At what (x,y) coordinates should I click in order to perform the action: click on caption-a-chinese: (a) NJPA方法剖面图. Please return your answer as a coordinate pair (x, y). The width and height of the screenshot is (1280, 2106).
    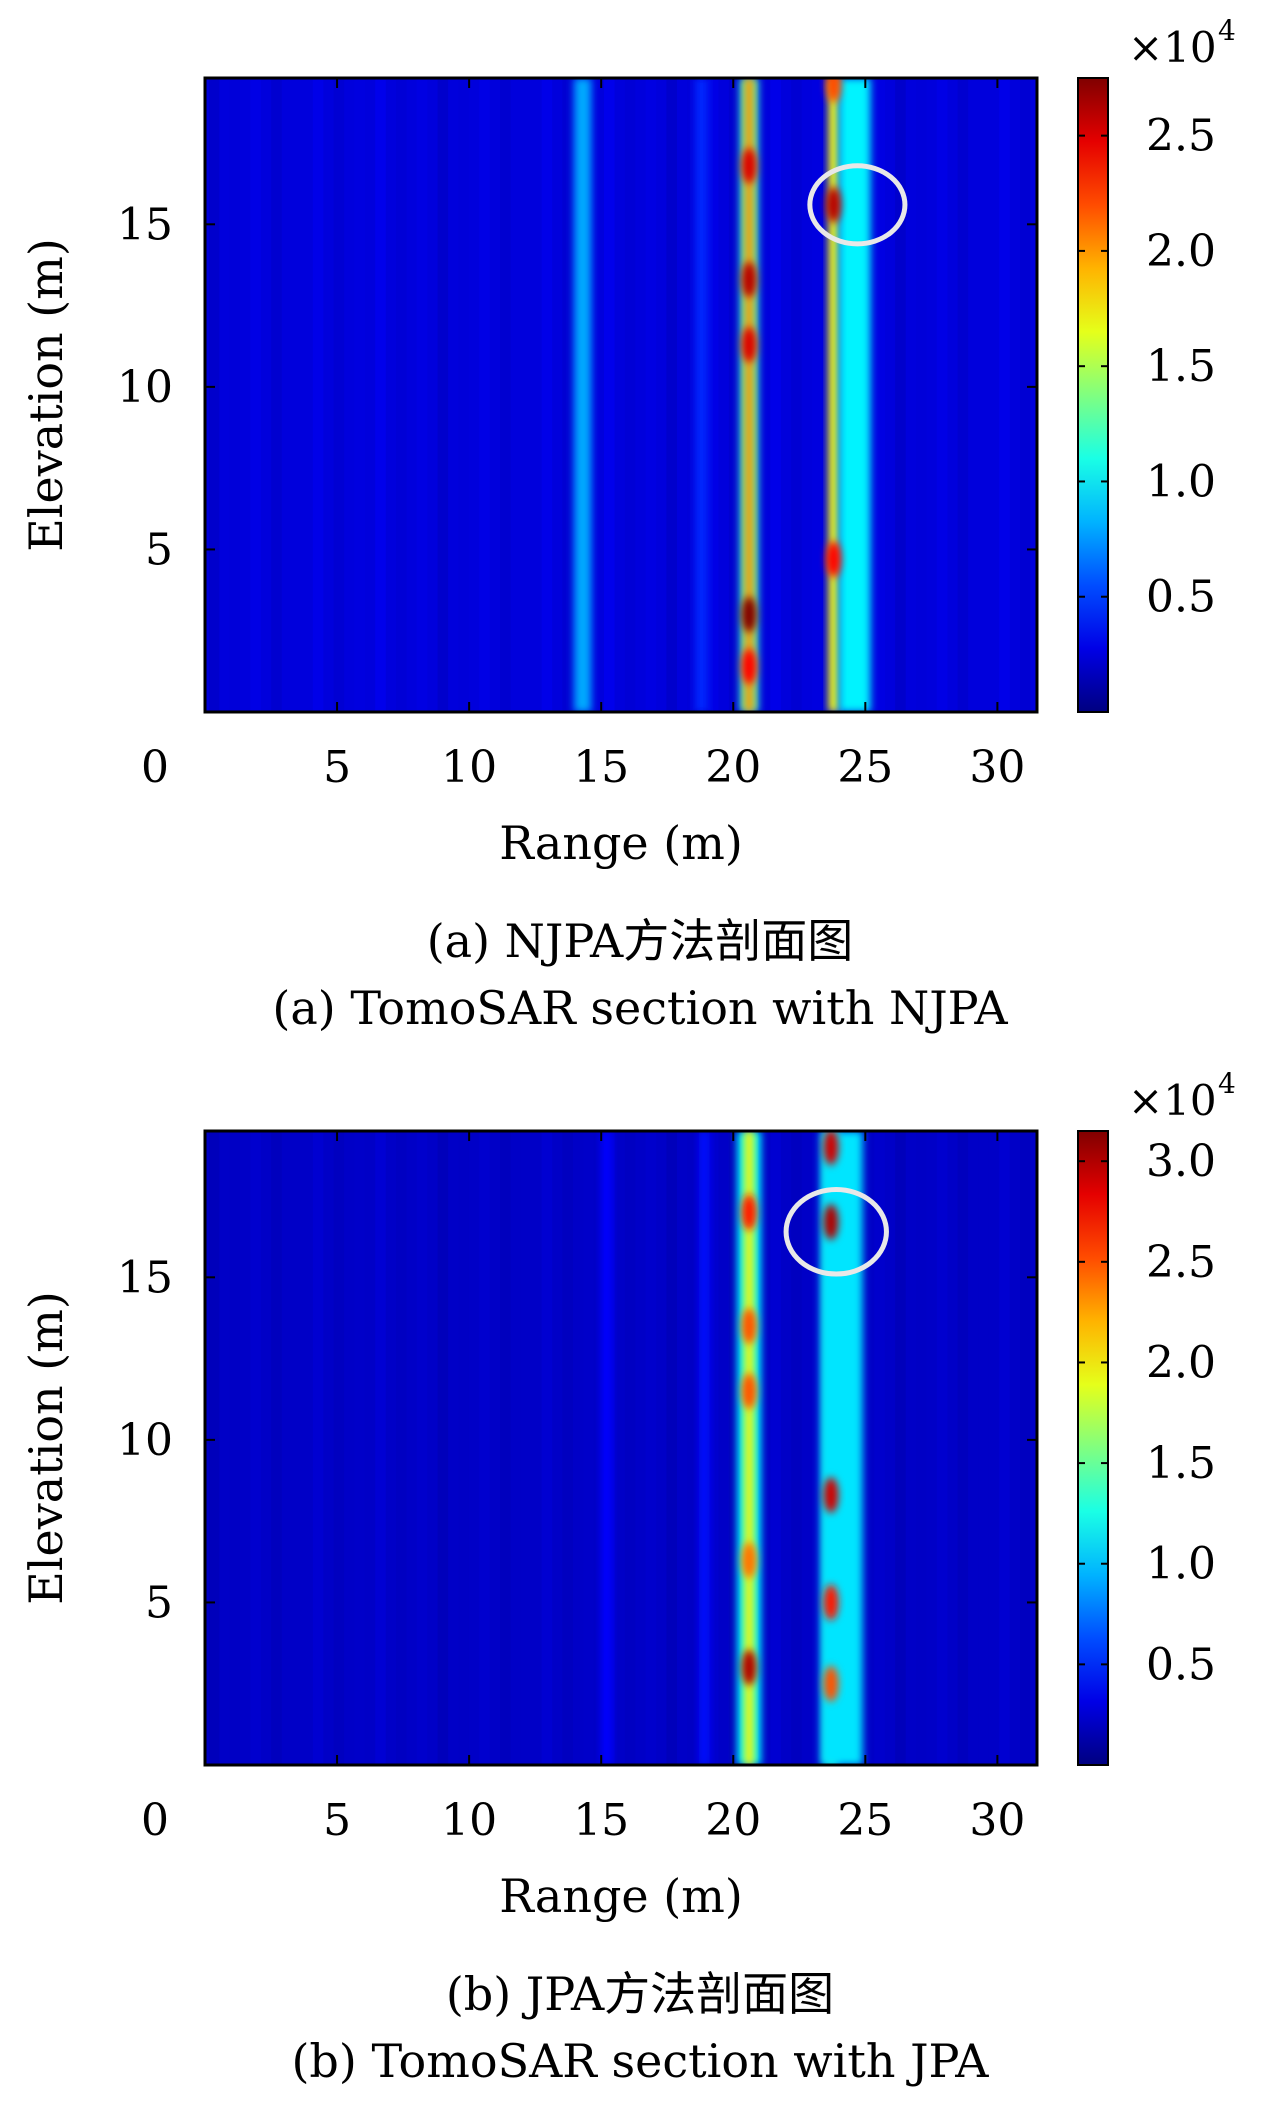
    Looking at the image, I should click on (640, 941).